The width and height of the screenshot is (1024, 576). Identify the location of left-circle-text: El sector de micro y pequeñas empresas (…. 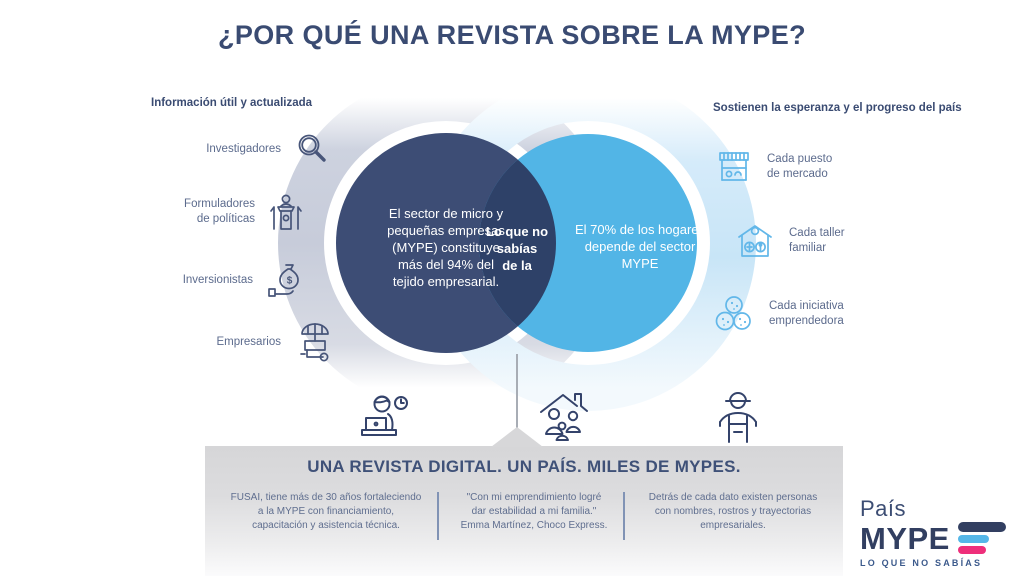
(446, 247).